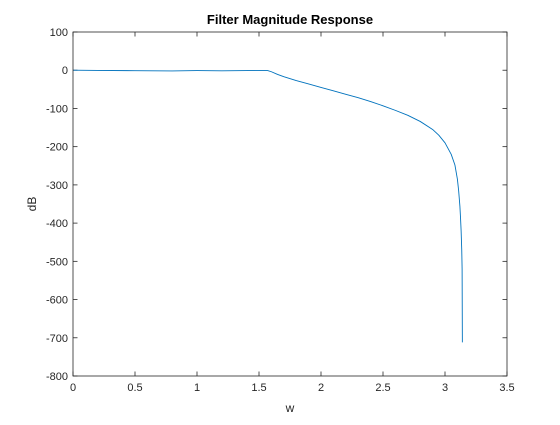 This screenshot has width=560, height=425. I want to click on x-tick-label: 1, so click(197, 388).